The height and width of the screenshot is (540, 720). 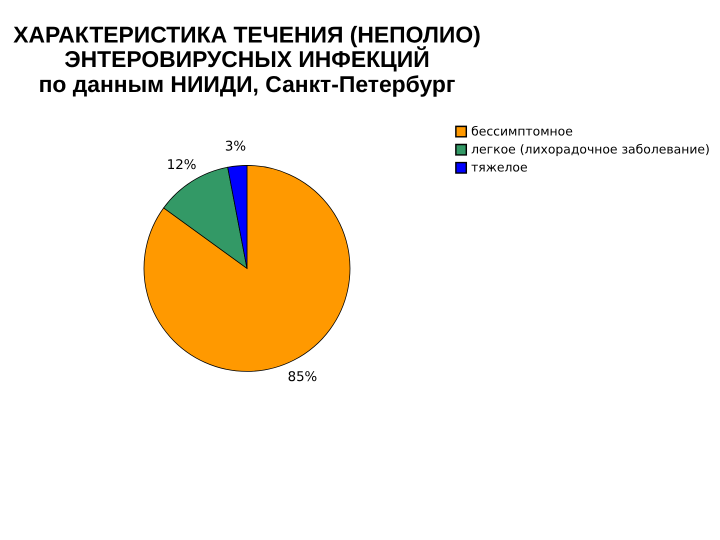 I want to click on chart-title: ХАРАКТЕРИСТИКА ТЕЧЕНИЯ (НЕПОЛИО) ЭНТЕРОВИРУСНЫХ ИНФЕКЦИЙ по данным НИИДИ, Санкт-Петербург, so click(x=247, y=59).